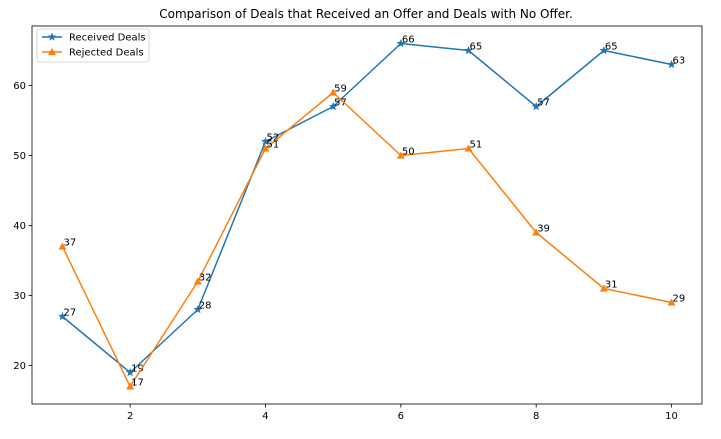  I want to click on y-tick-label: 30, so click(19, 296).